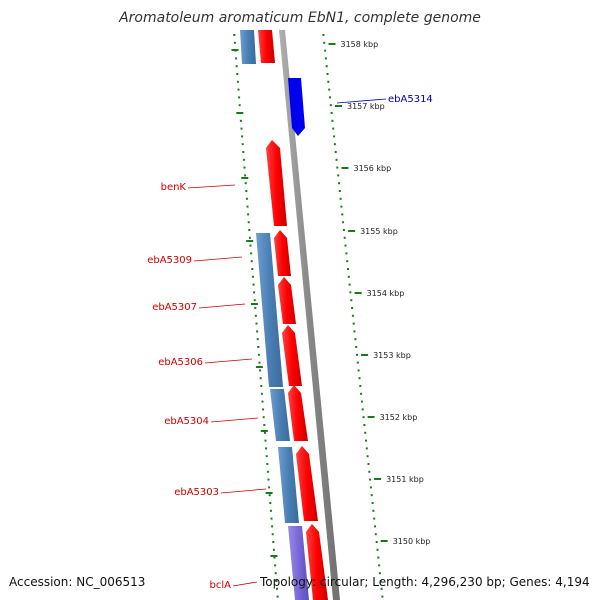  What do you see at coordinates (169, 260) in the screenshot?
I see `gene-label: ebA5309` at bounding box center [169, 260].